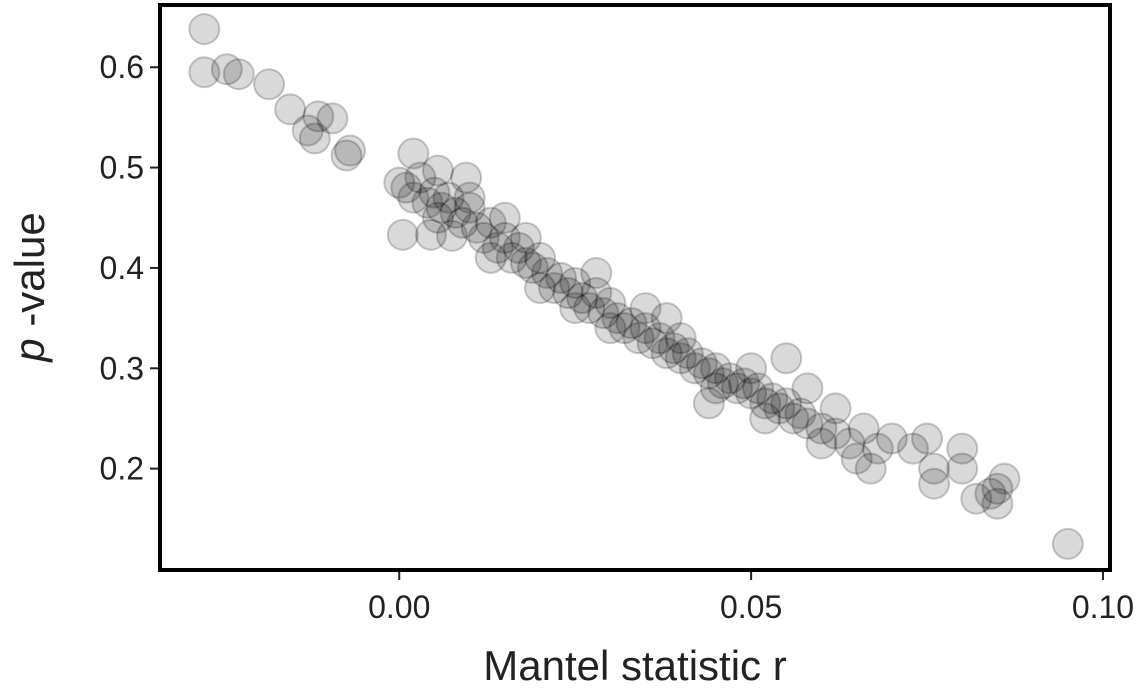 The width and height of the screenshot is (1145, 689). Describe the element at coordinates (399, 607) in the screenshot. I see `x-tick-label: 0.00` at that location.